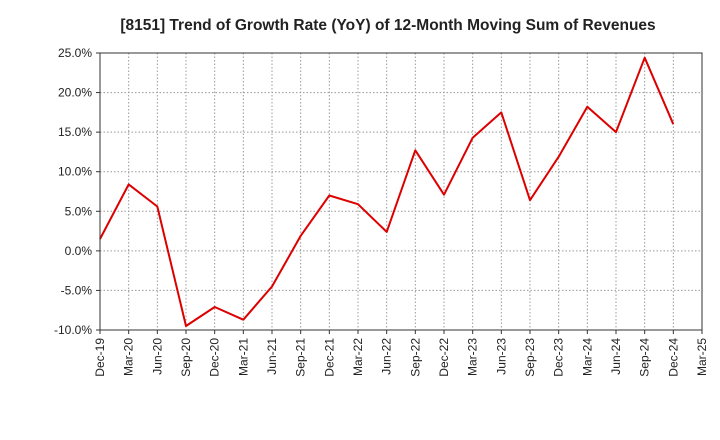  I want to click on x-tick-label: Jun-20, so click(157, 356).